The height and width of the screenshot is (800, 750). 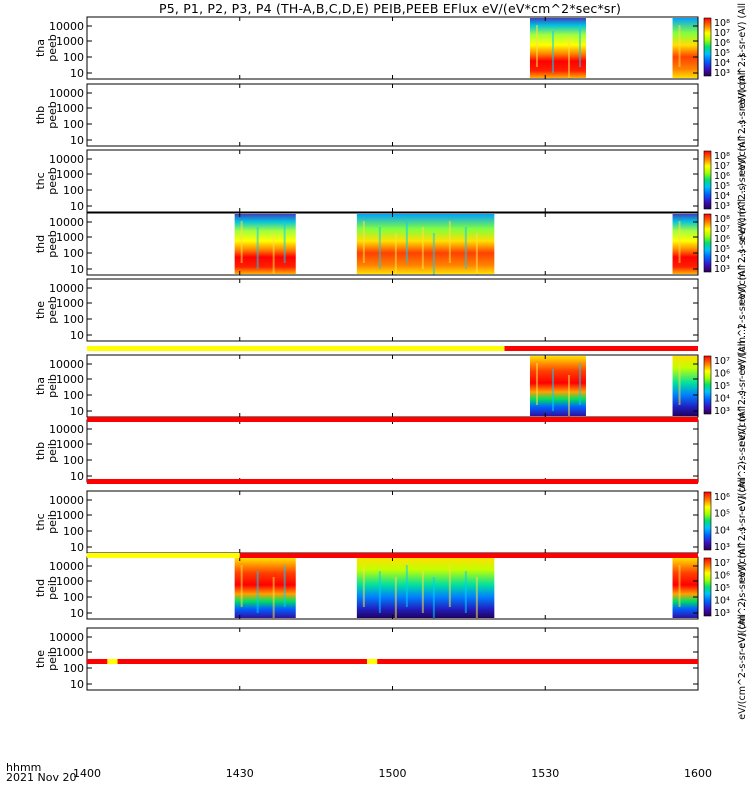 What do you see at coordinates (722, 269) in the screenshot?
I see `colorbar-tick-label: 10³` at bounding box center [722, 269].